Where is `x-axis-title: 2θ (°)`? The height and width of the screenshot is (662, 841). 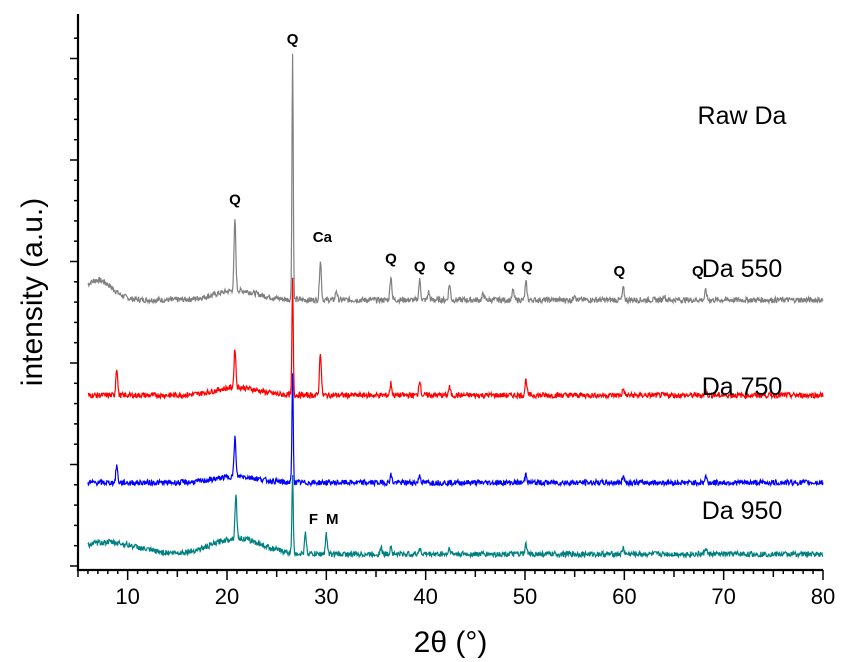
x-axis-title: 2θ (°) is located at coordinates (451, 642).